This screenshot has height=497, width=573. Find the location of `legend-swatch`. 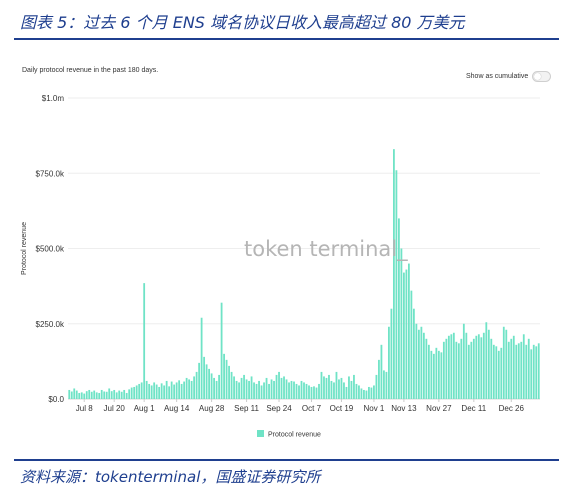

legend-swatch is located at coordinates (260, 433).